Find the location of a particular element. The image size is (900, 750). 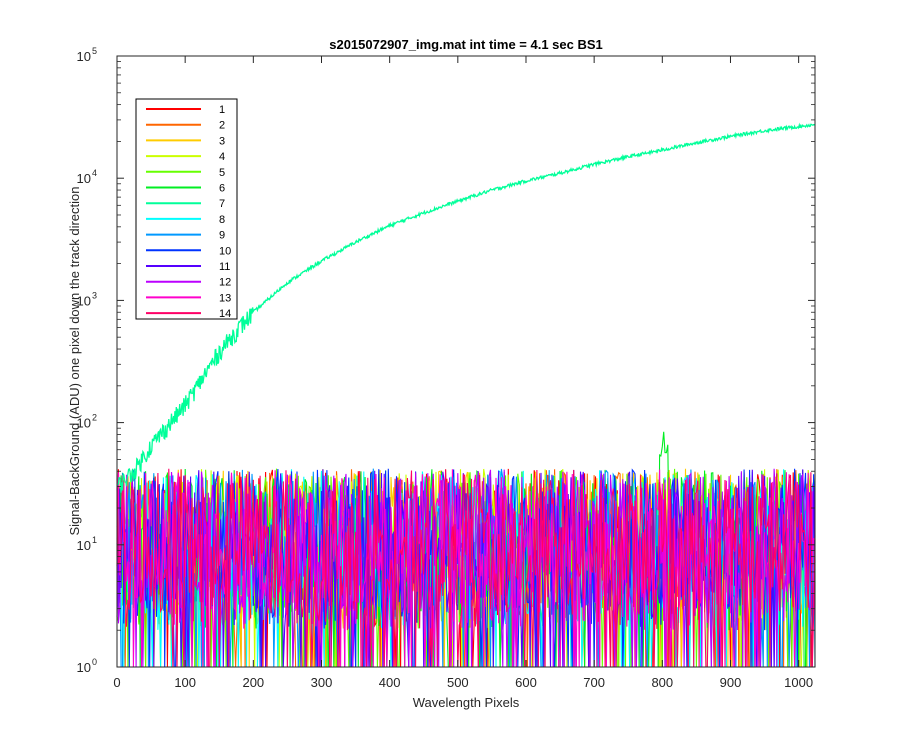

x-tick-label: 400 is located at coordinates (390, 682).